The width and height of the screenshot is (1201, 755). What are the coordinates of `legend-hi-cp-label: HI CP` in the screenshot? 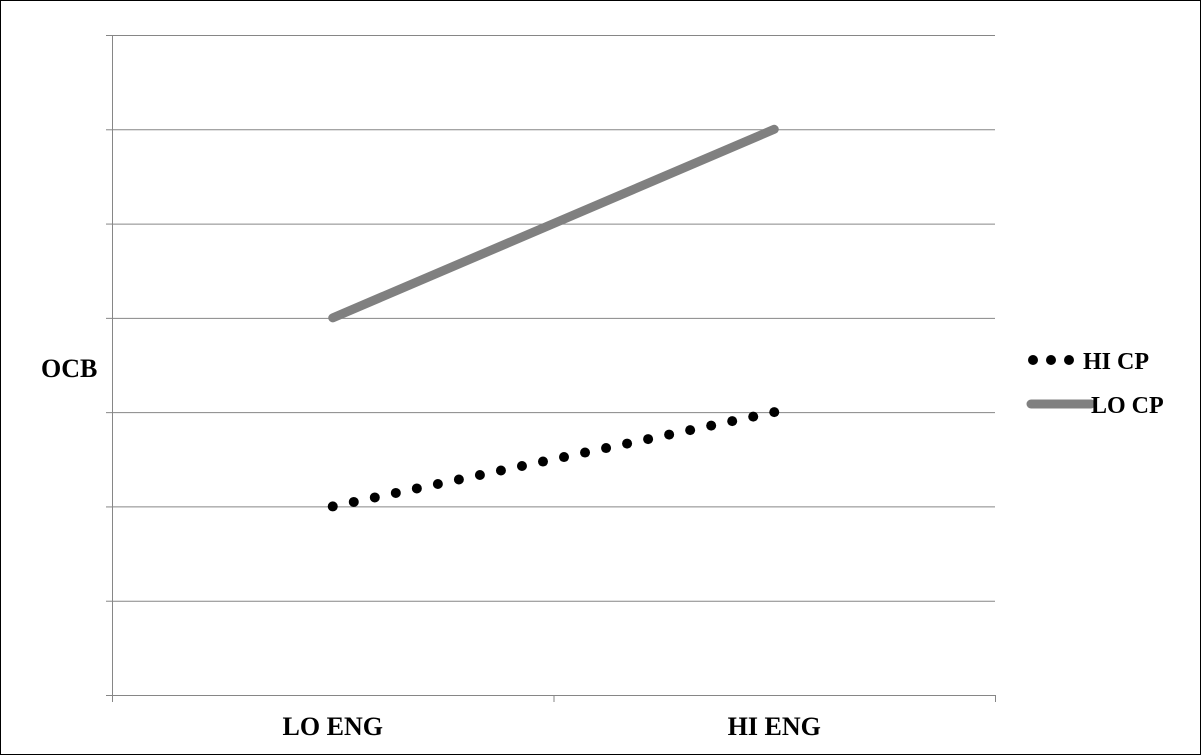 It's located at (1116, 362).